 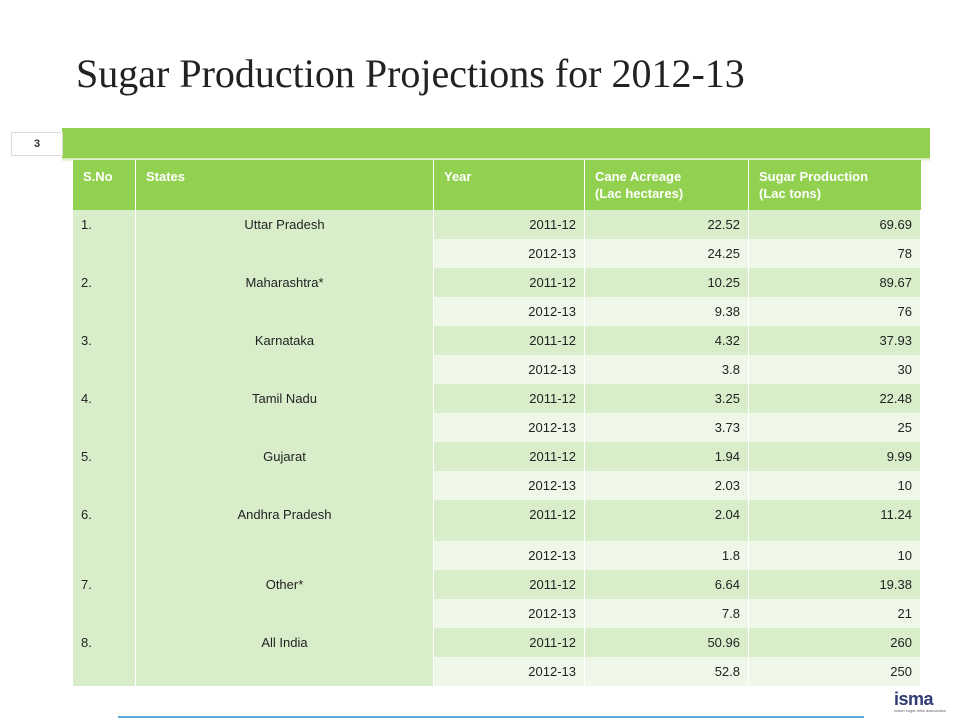 I want to click on table-row: 2012-13 24.25 78, so click(x=497, y=253).